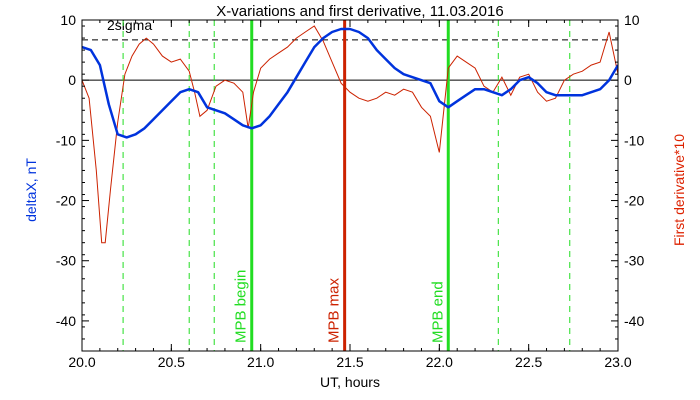 The height and width of the screenshot is (400, 700). Describe the element at coordinates (634, 261) in the screenshot. I see `y-tick-label-right-4: -30` at that location.